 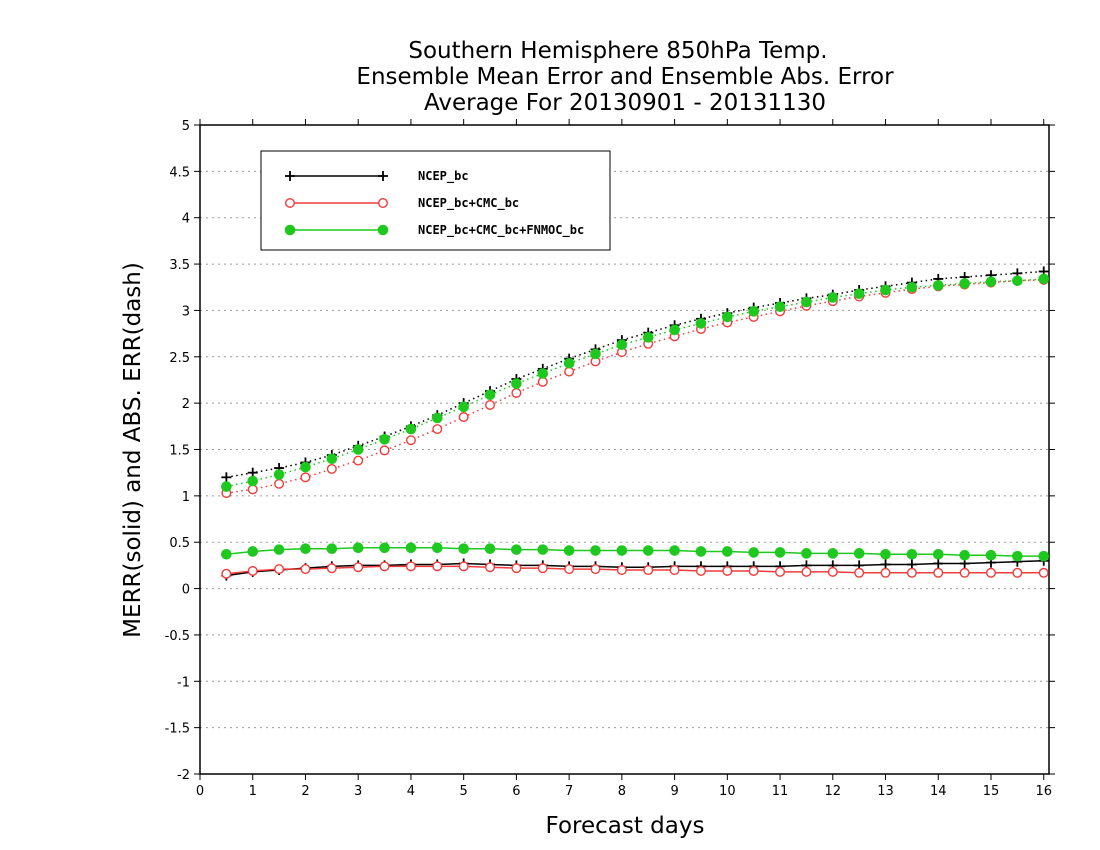 What do you see at coordinates (253, 791) in the screenshot?
I see `x-tick-label: 1` at bounding box center [253, 791].